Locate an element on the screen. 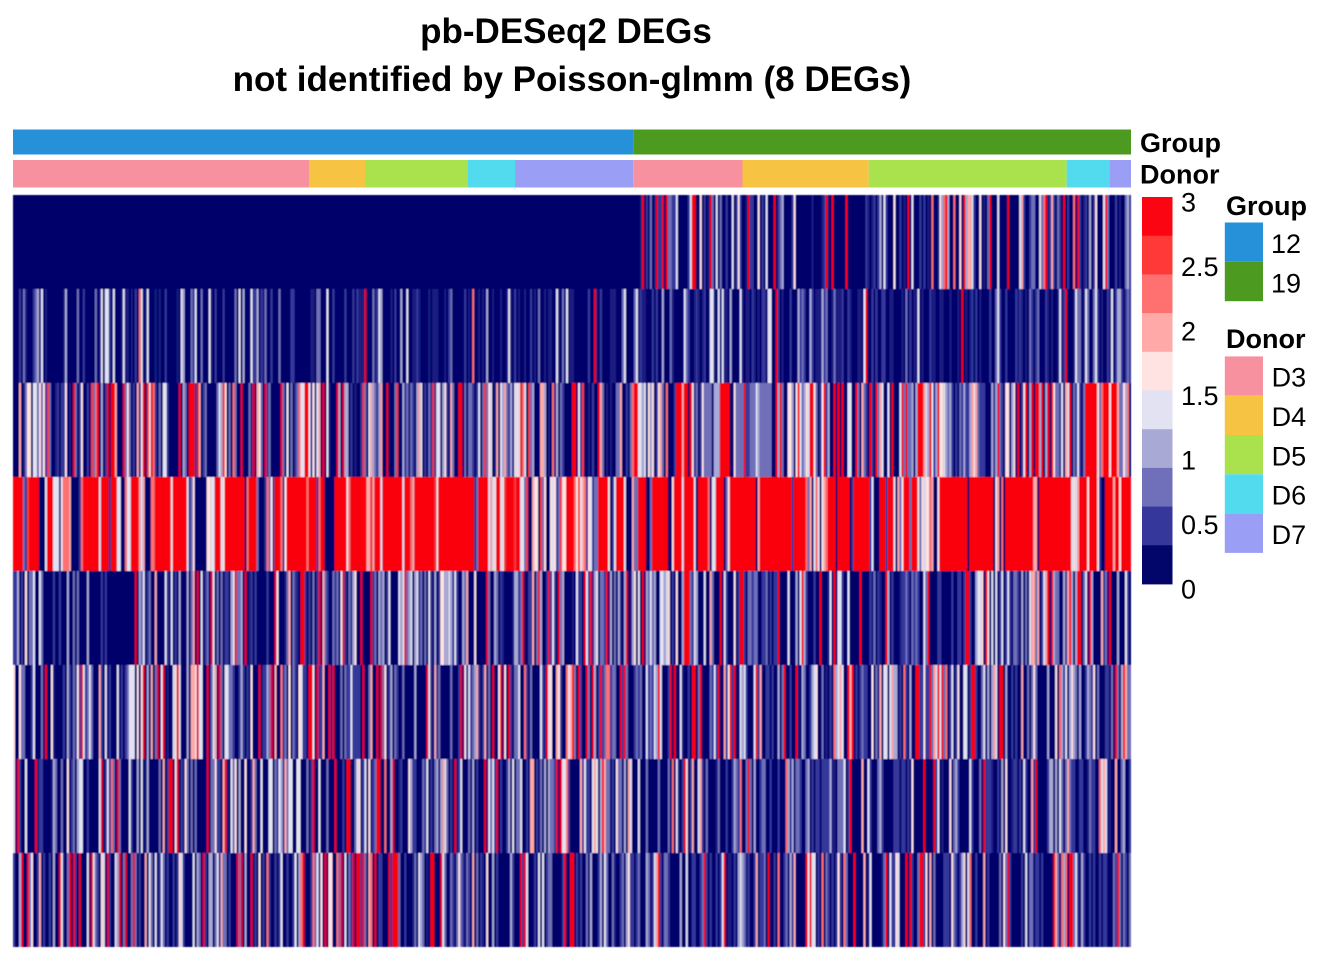  svg-text: 2.5 is located at coordinates (1200, 267).